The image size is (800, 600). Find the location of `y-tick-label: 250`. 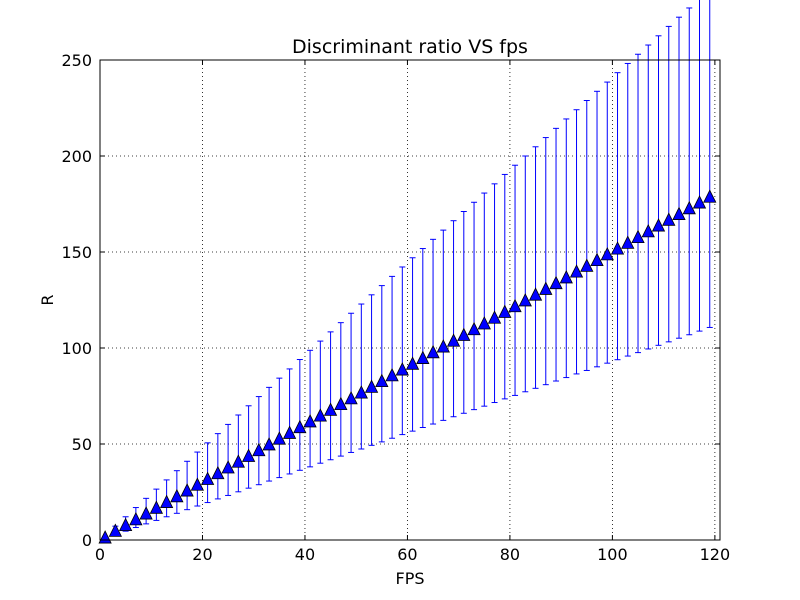

y-tick-label: 250 is located at coordinates (76, 60).